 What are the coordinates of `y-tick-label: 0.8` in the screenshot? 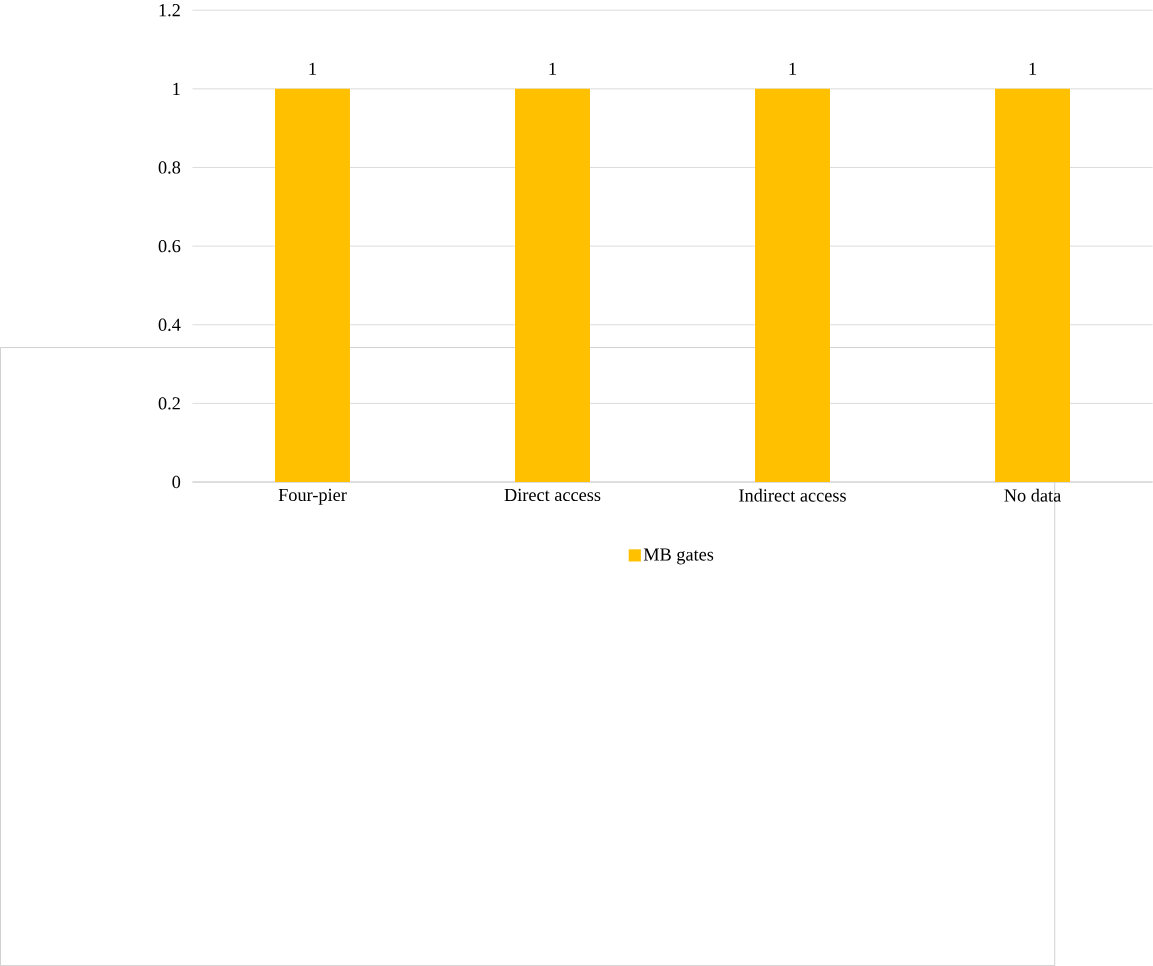 It's located at (169, 167).